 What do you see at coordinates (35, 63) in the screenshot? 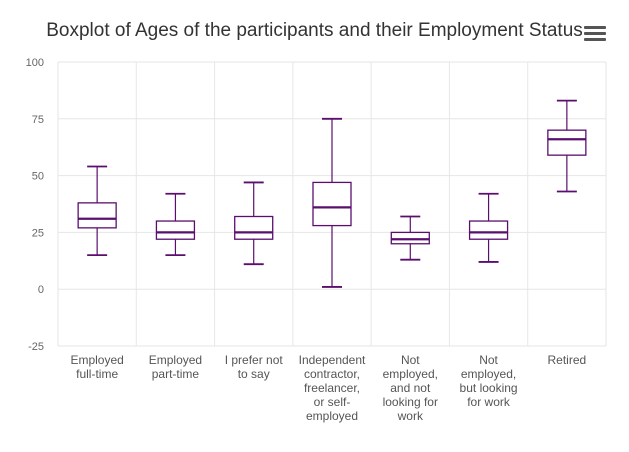
I see `y-tick-label: 100` at bounding box center [35, 63].